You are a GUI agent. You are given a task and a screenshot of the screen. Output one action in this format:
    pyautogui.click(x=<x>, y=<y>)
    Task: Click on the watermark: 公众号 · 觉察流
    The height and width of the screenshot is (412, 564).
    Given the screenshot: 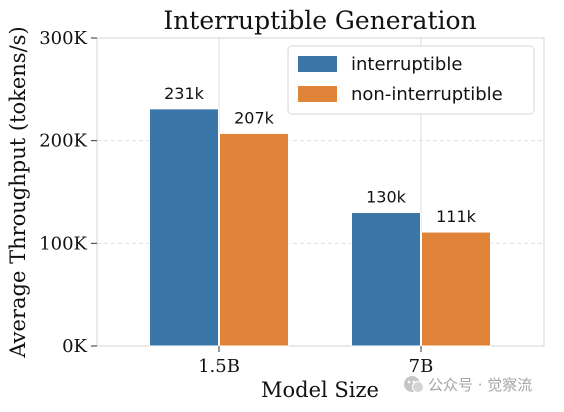 What is the action you would take?
    pyautogui.click(x=468, y=385)
    